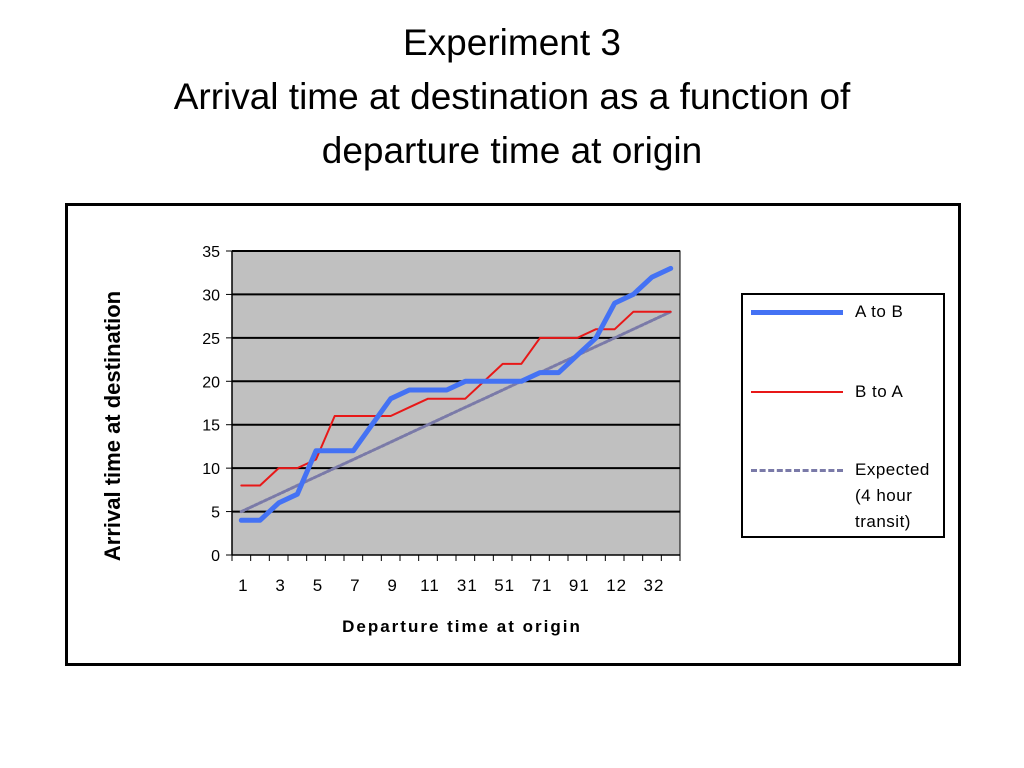  What do you see at coordinates (879, 311) in the screenshot?
I see `legend-label-a-to-b: A to B` at bounding box center [879, 311].